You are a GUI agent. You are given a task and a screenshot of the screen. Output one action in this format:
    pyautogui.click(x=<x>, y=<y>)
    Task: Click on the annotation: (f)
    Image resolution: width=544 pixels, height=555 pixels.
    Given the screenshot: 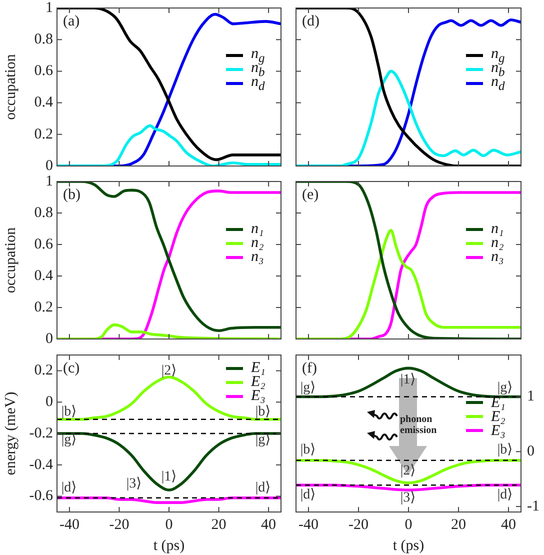 What is the action you would take?
    pyautogui.click(x=309, y=368)
    